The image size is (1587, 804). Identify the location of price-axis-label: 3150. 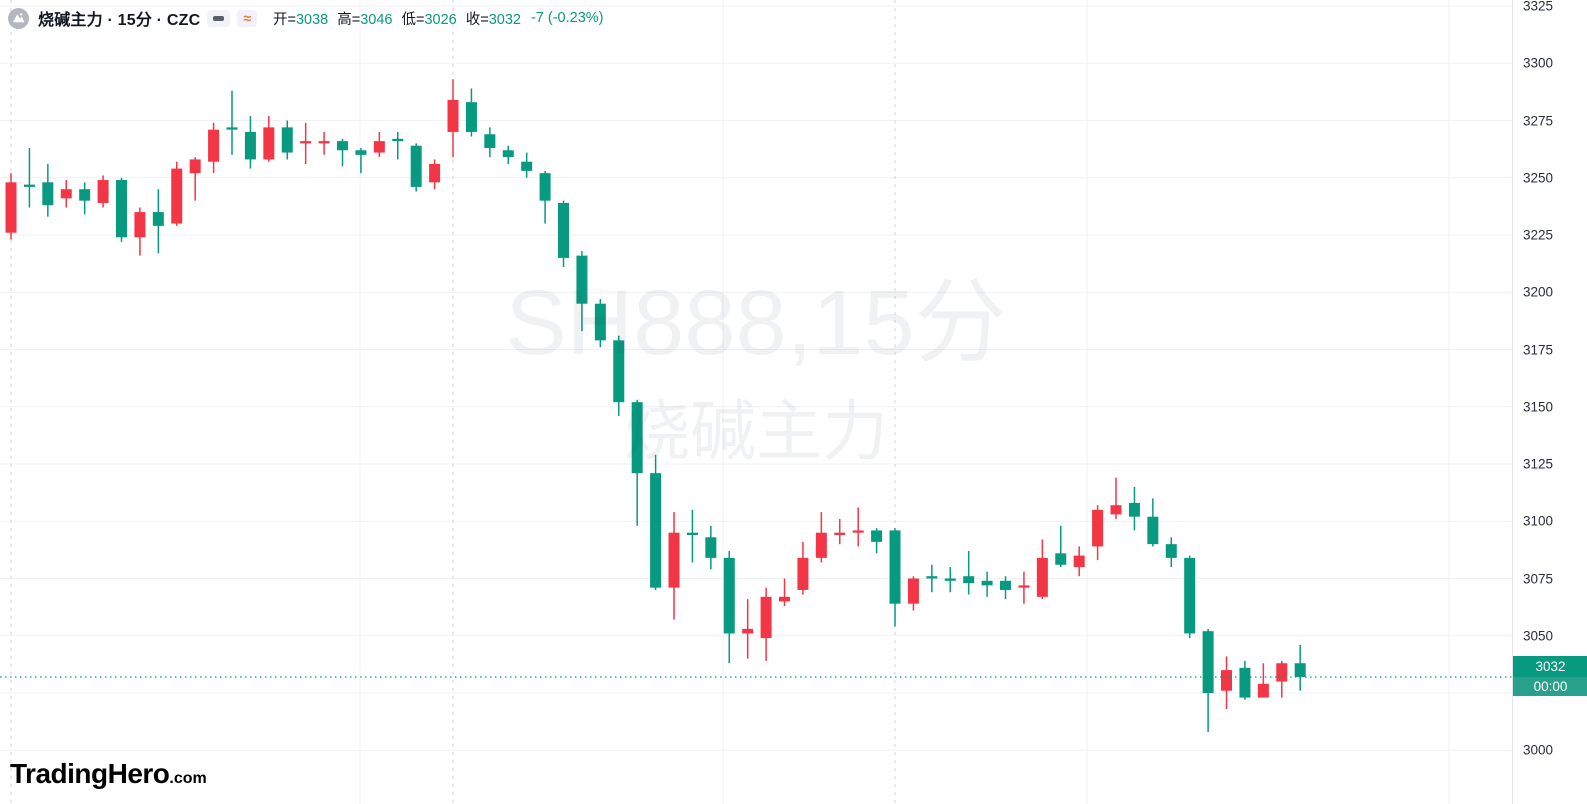
(1538, 407).